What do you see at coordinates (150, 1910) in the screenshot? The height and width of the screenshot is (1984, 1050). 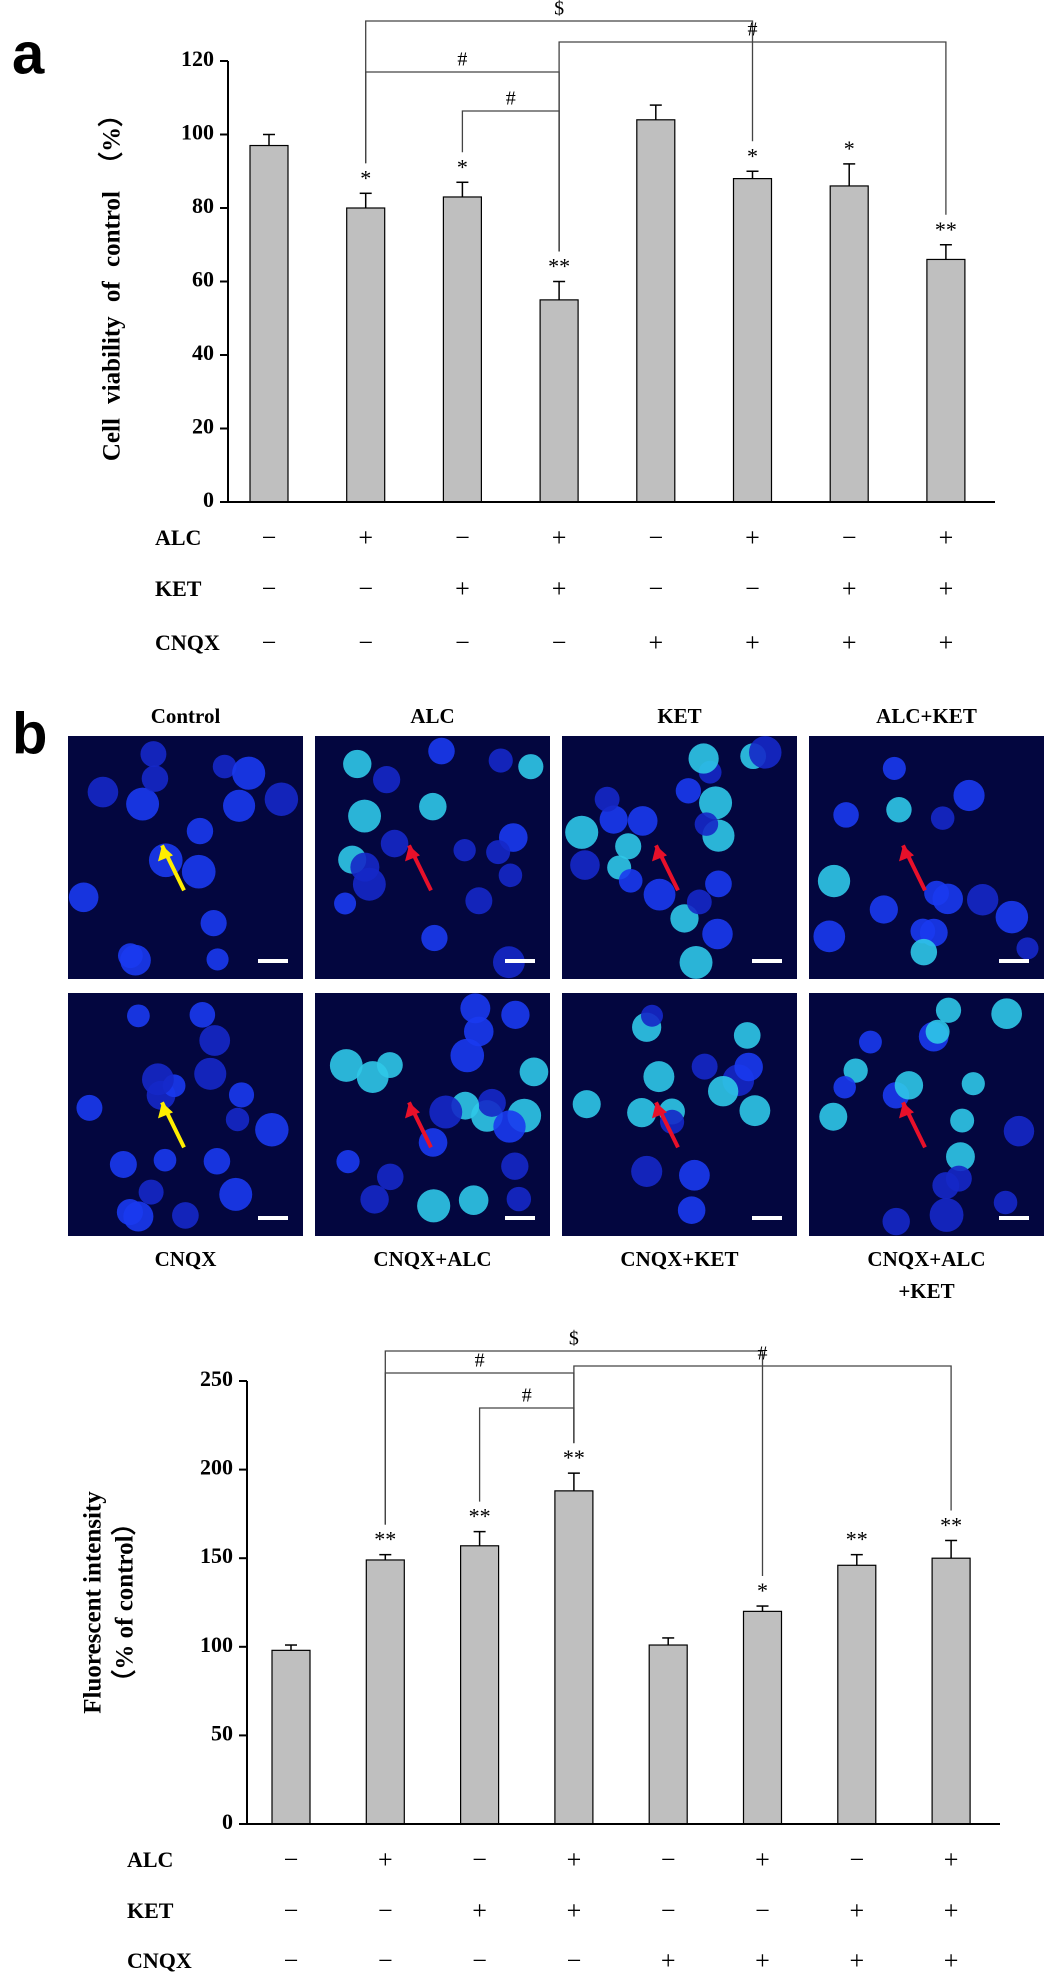 I see `condition-name: KET` at bounding box center [150, 1910].